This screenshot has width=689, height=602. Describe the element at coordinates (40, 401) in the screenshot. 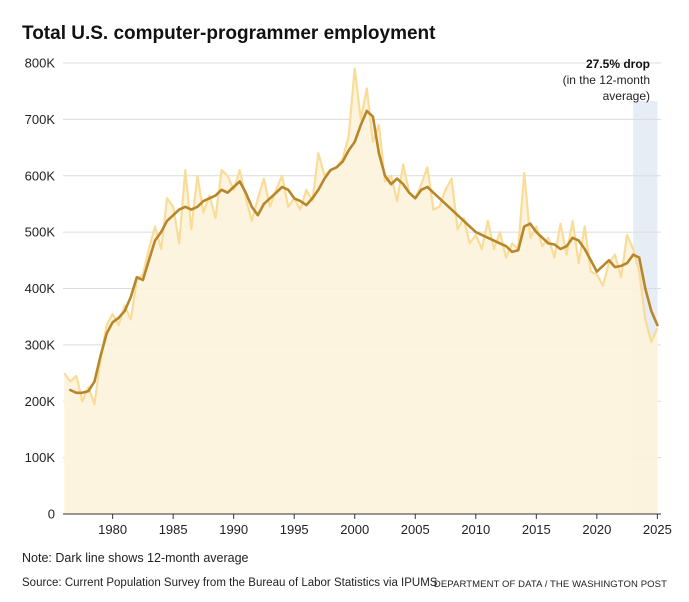

I see `y-tick-label: 200K` at that location.